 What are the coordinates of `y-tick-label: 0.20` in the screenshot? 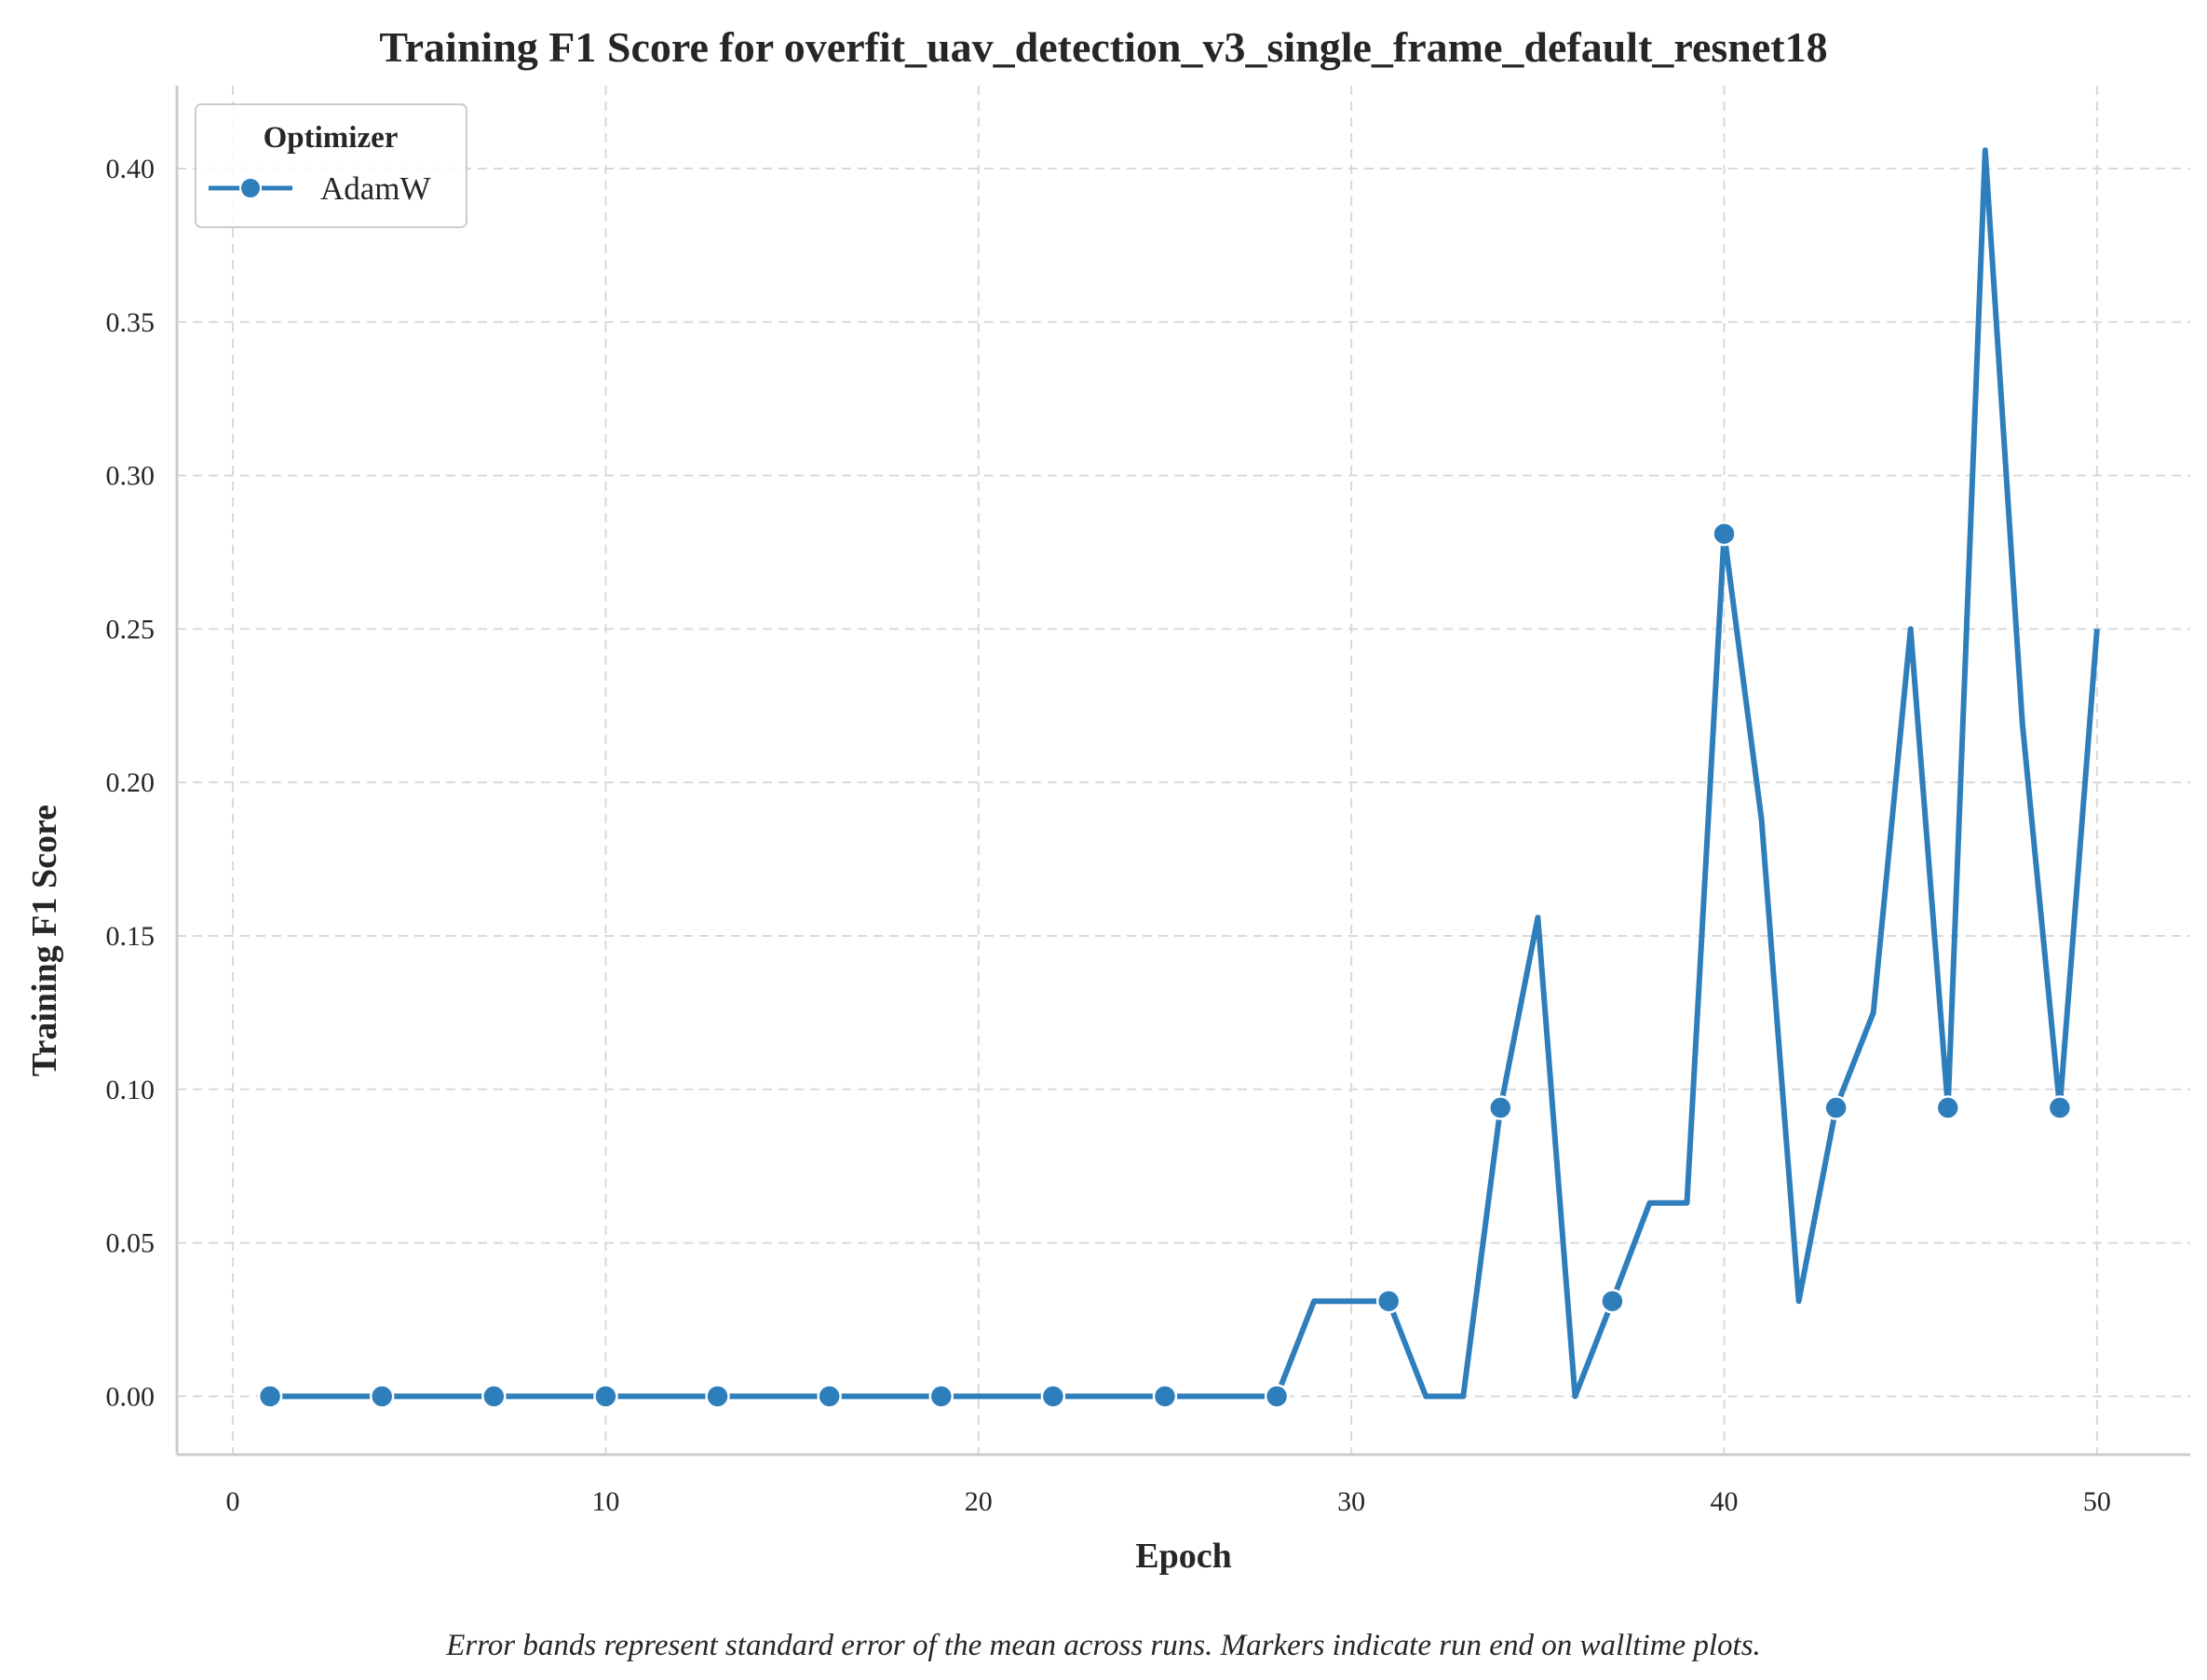 It's located at (131, 782).